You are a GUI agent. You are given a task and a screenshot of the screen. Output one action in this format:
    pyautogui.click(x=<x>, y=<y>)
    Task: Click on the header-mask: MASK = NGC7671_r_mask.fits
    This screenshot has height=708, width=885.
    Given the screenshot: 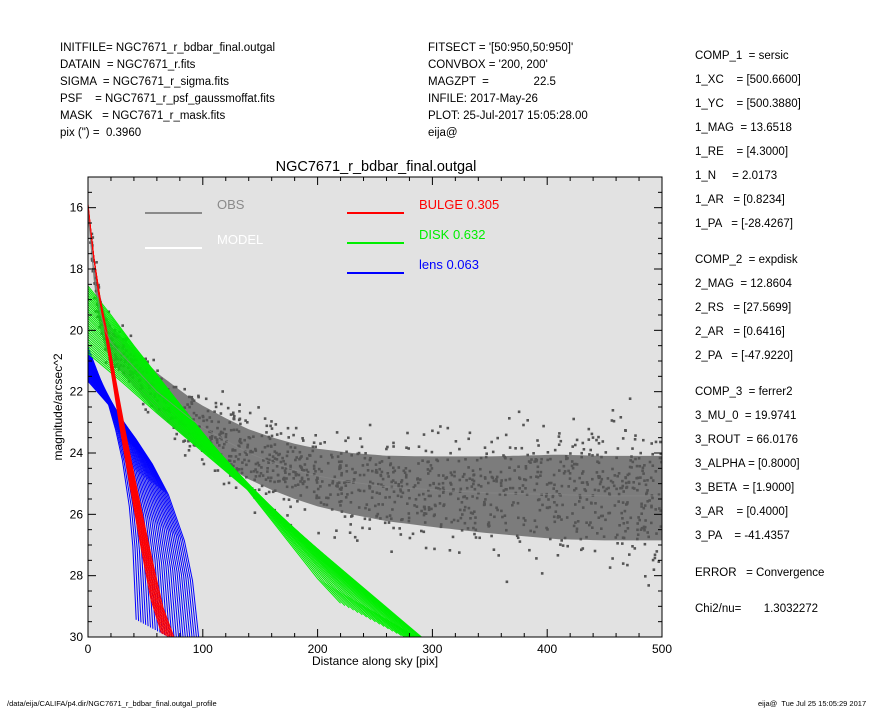 What is the action you would take?
    pyautogui.click(x=143, y=116)
    